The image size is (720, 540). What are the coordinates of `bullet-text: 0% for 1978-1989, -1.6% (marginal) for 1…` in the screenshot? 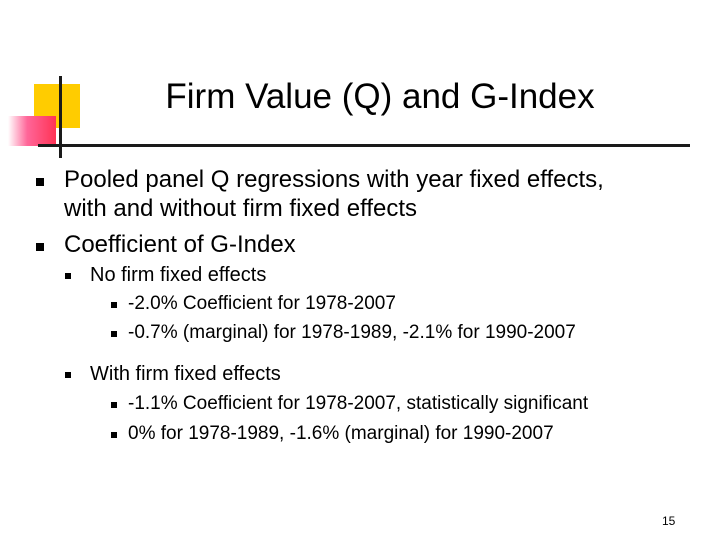 It's located at (341, 433).